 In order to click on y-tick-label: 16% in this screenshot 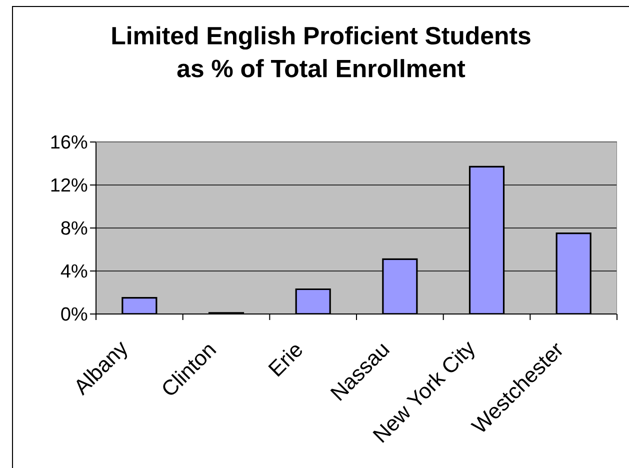, I will do `click(69, 142)`.